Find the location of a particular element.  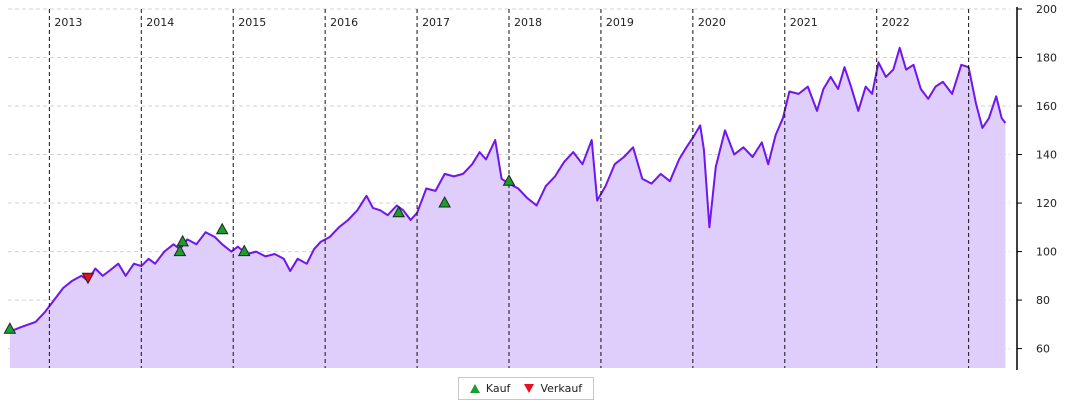

y-axis: 60 80 100 120 140 160 180 200 is located at coordinates (1036, 186).